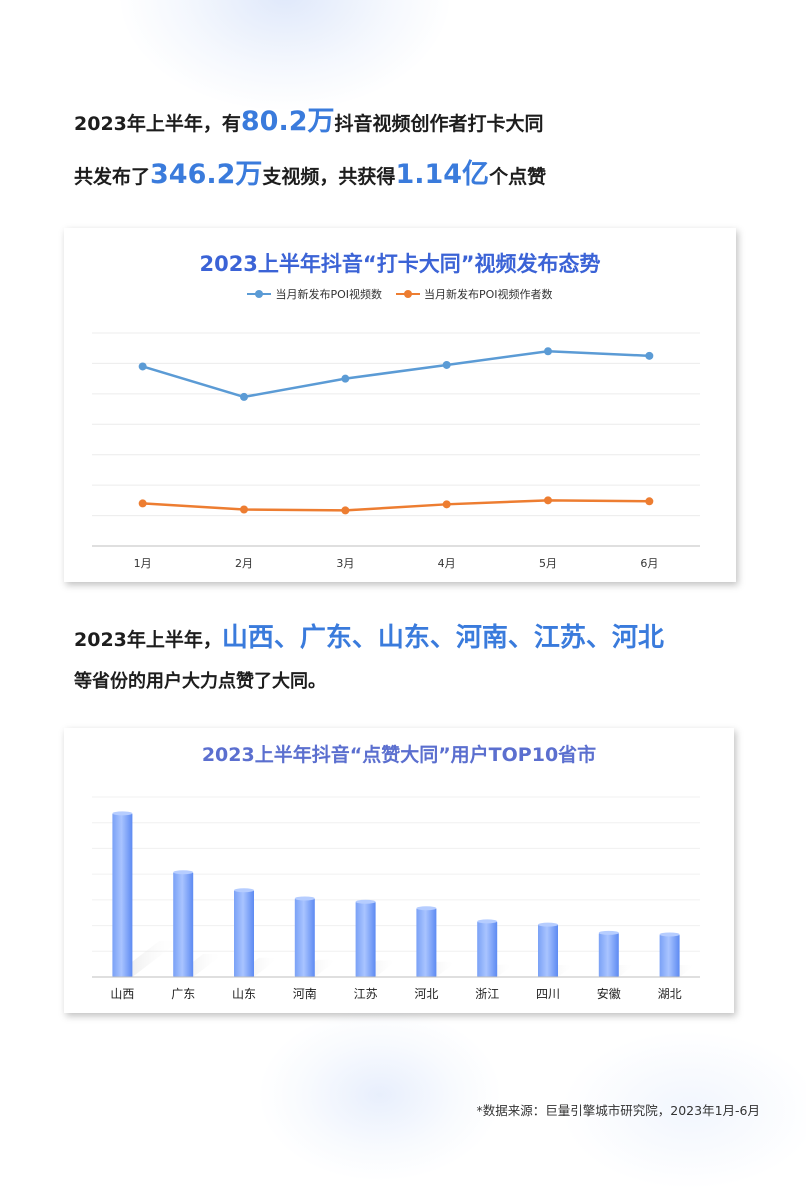 The image size is (806, 1190). What do you see at coordinates (396, 898) in the screenshot?
I see `bar-chart-plot: 山西 广东 山东 河南 江苏 河北 浙江 四川 安徽 湖北` at bounding box center [396, 898].